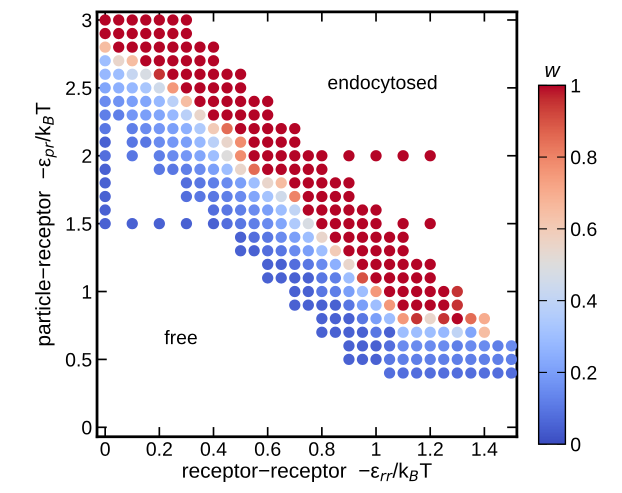 The width and height of the screenshot is (622, 493). I want to click on x-tick-label: 1.4, so click(485, 449).